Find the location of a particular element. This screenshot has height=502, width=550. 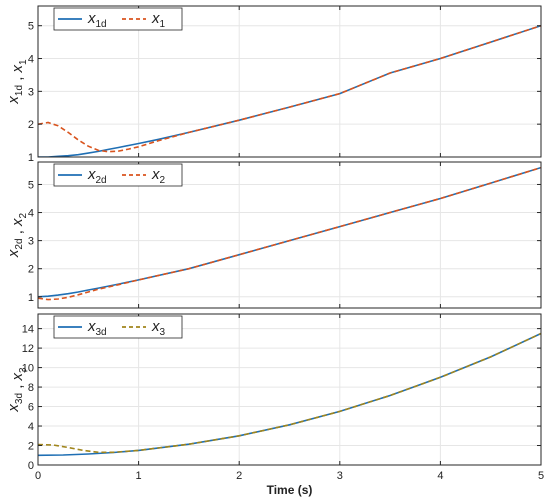

legend-entry: x3d is located at coordinates (97, 328).